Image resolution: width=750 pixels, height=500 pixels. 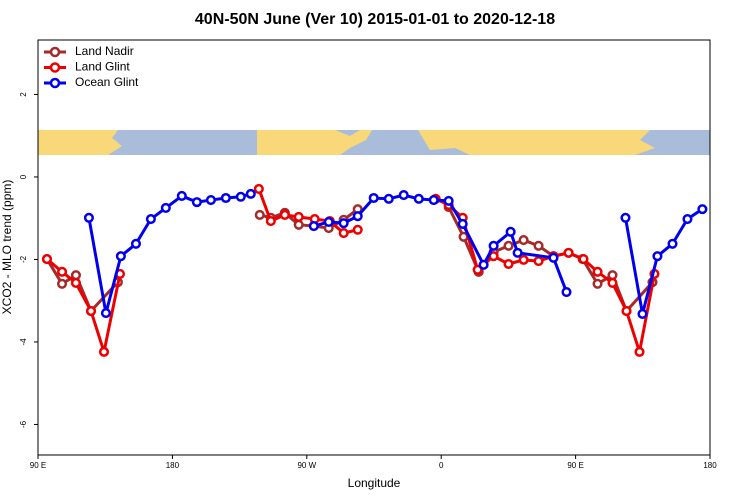 What do you see at coordinates (306, 465) in the screenshot?
I see `x-tick-label: 90 W` at bounding box center [306, 465].